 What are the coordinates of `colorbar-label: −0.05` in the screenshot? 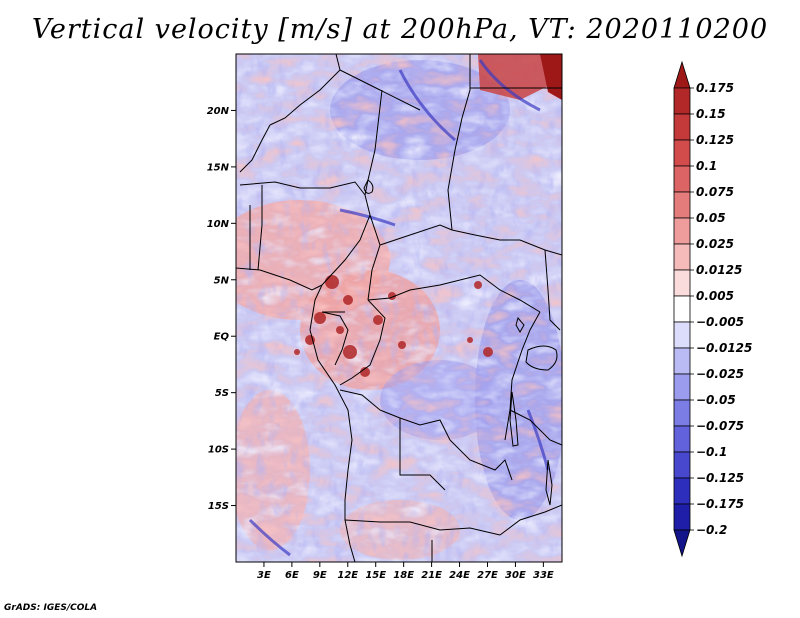 It's located at (716, 400).